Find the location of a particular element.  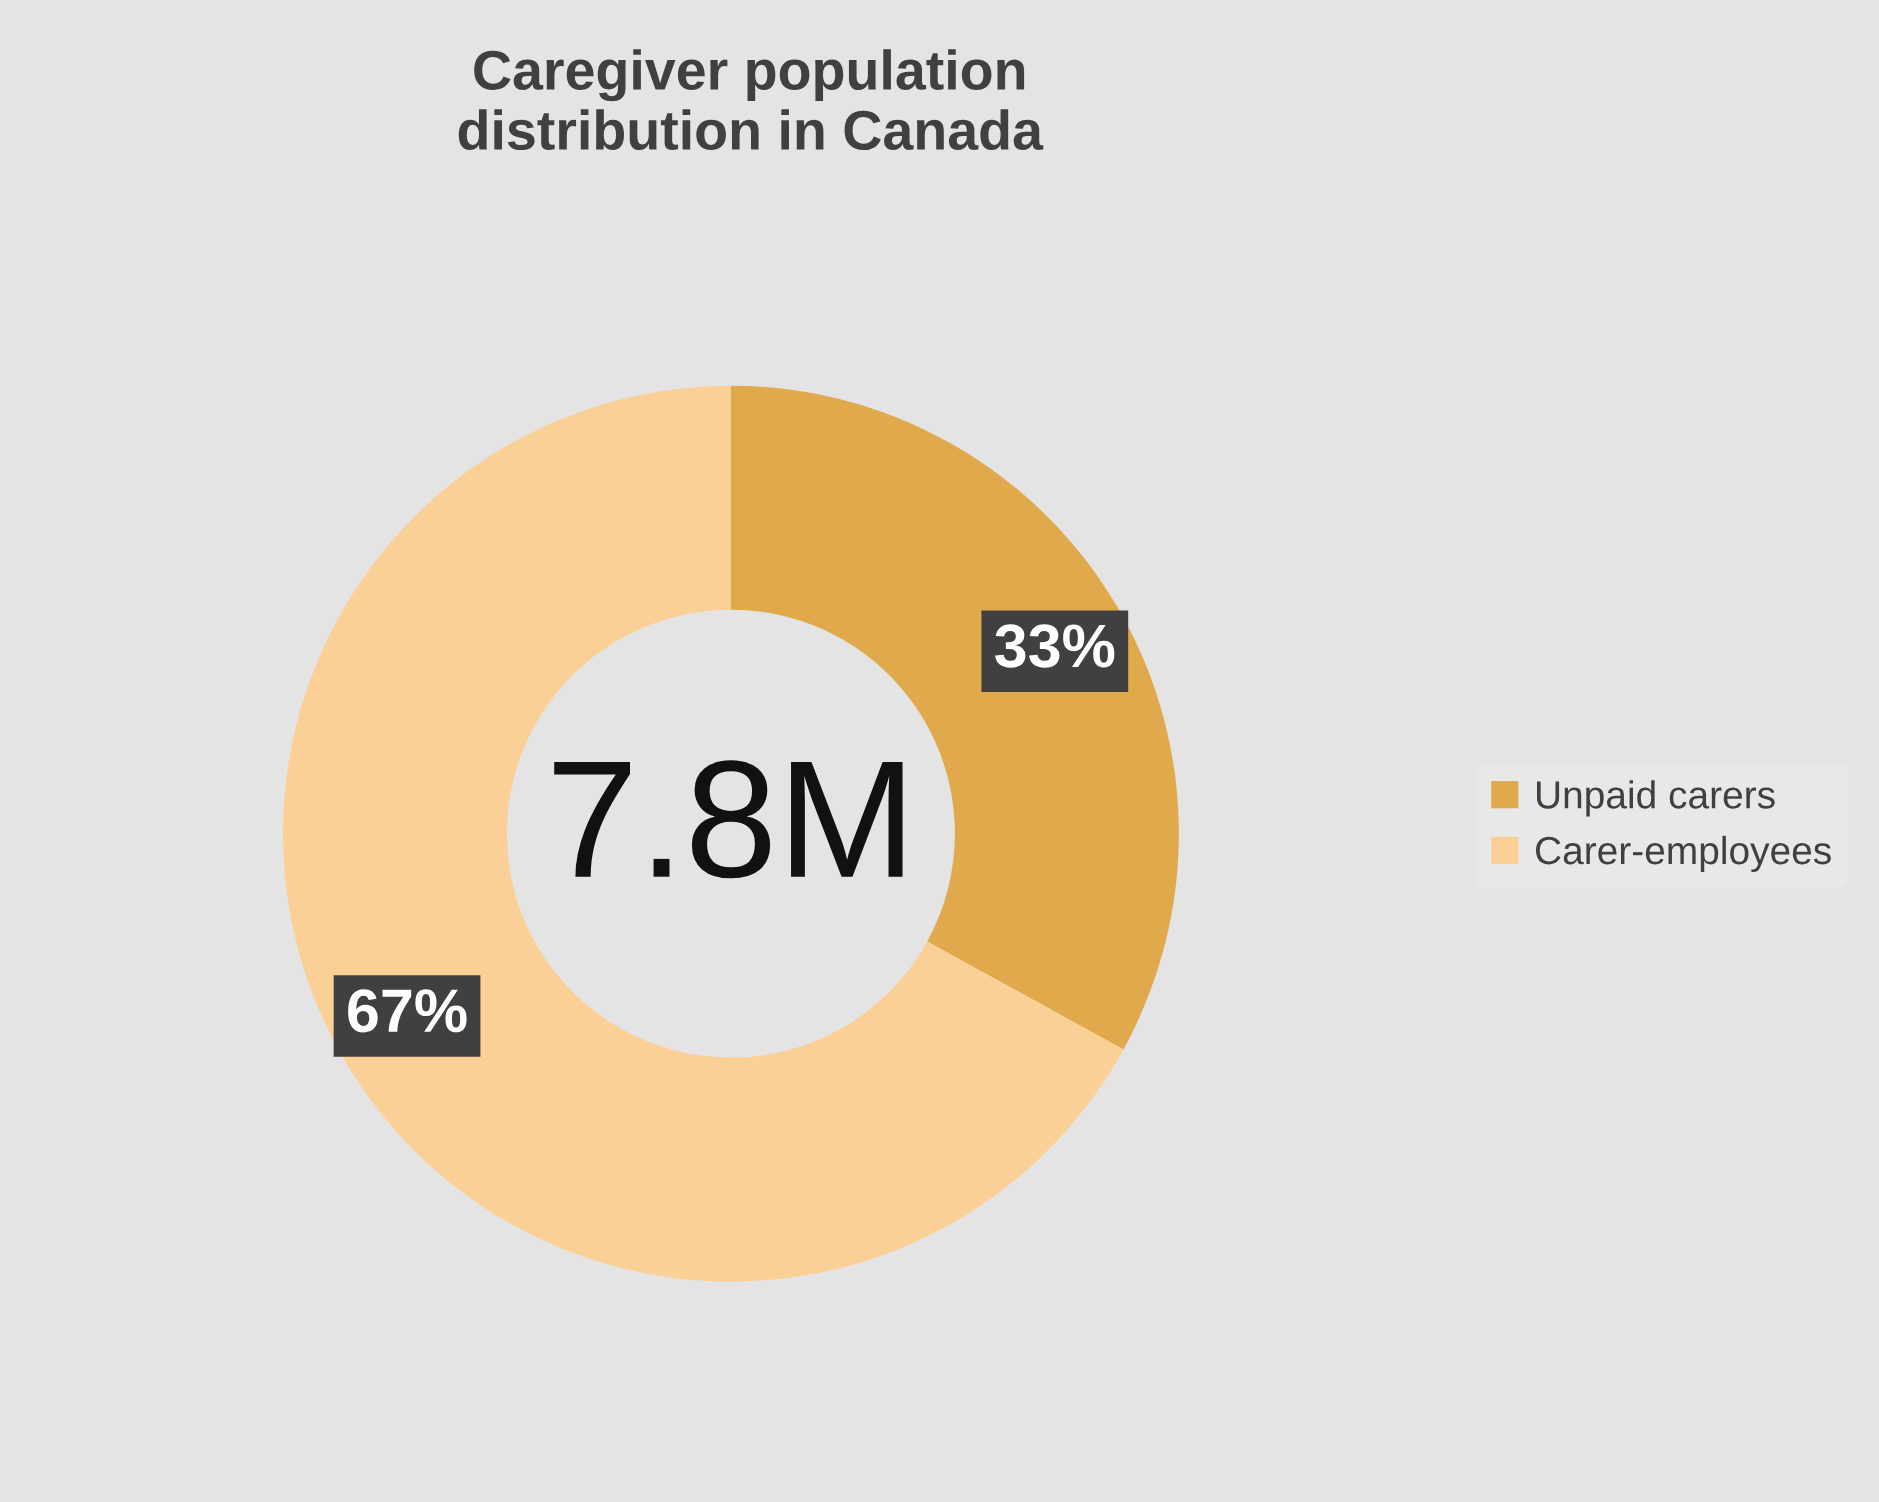

legend-label: Carer-employees is located at coordinates (1683, 854).